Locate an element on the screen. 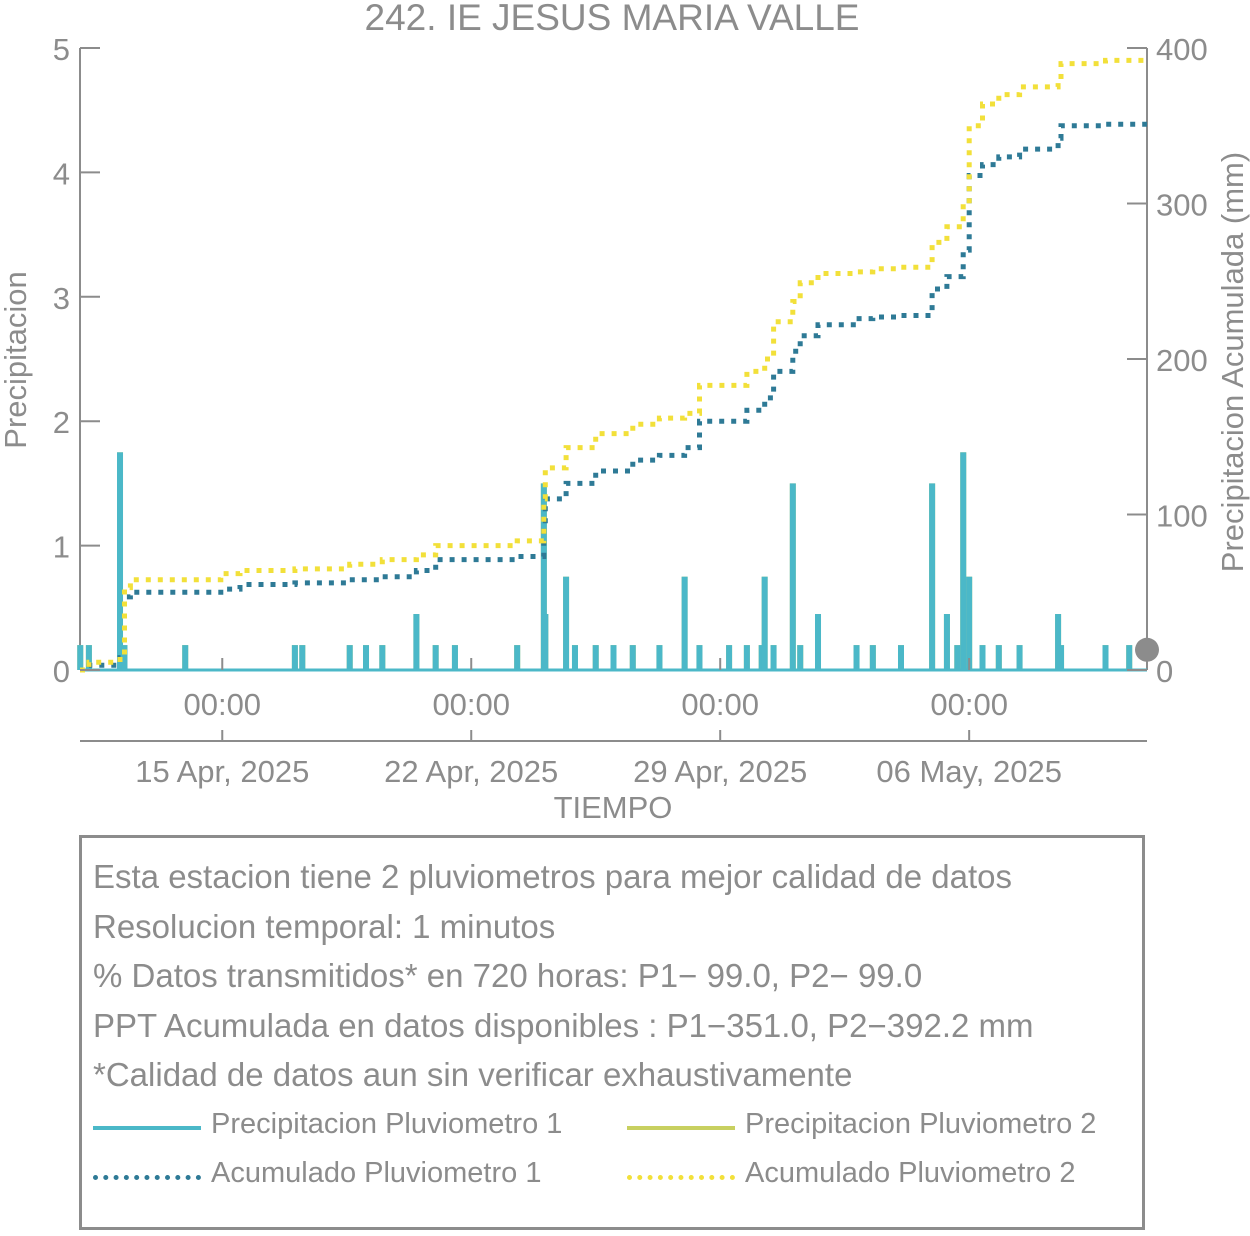  y2-tick-label-2: 200 is located at coordinates (1182, 360).